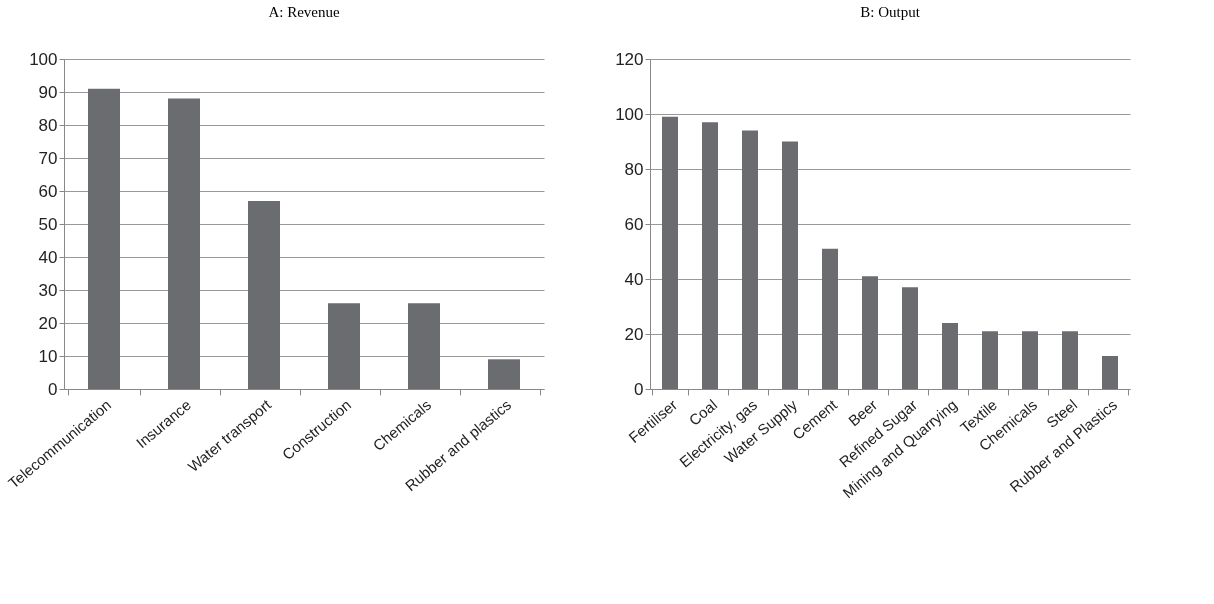 This screenshot has height=604, width=1214. What do you see at coordinates (629, 59) in the screenshot?
I see `y-tick-label: 120` at bounding box center [629, 59].